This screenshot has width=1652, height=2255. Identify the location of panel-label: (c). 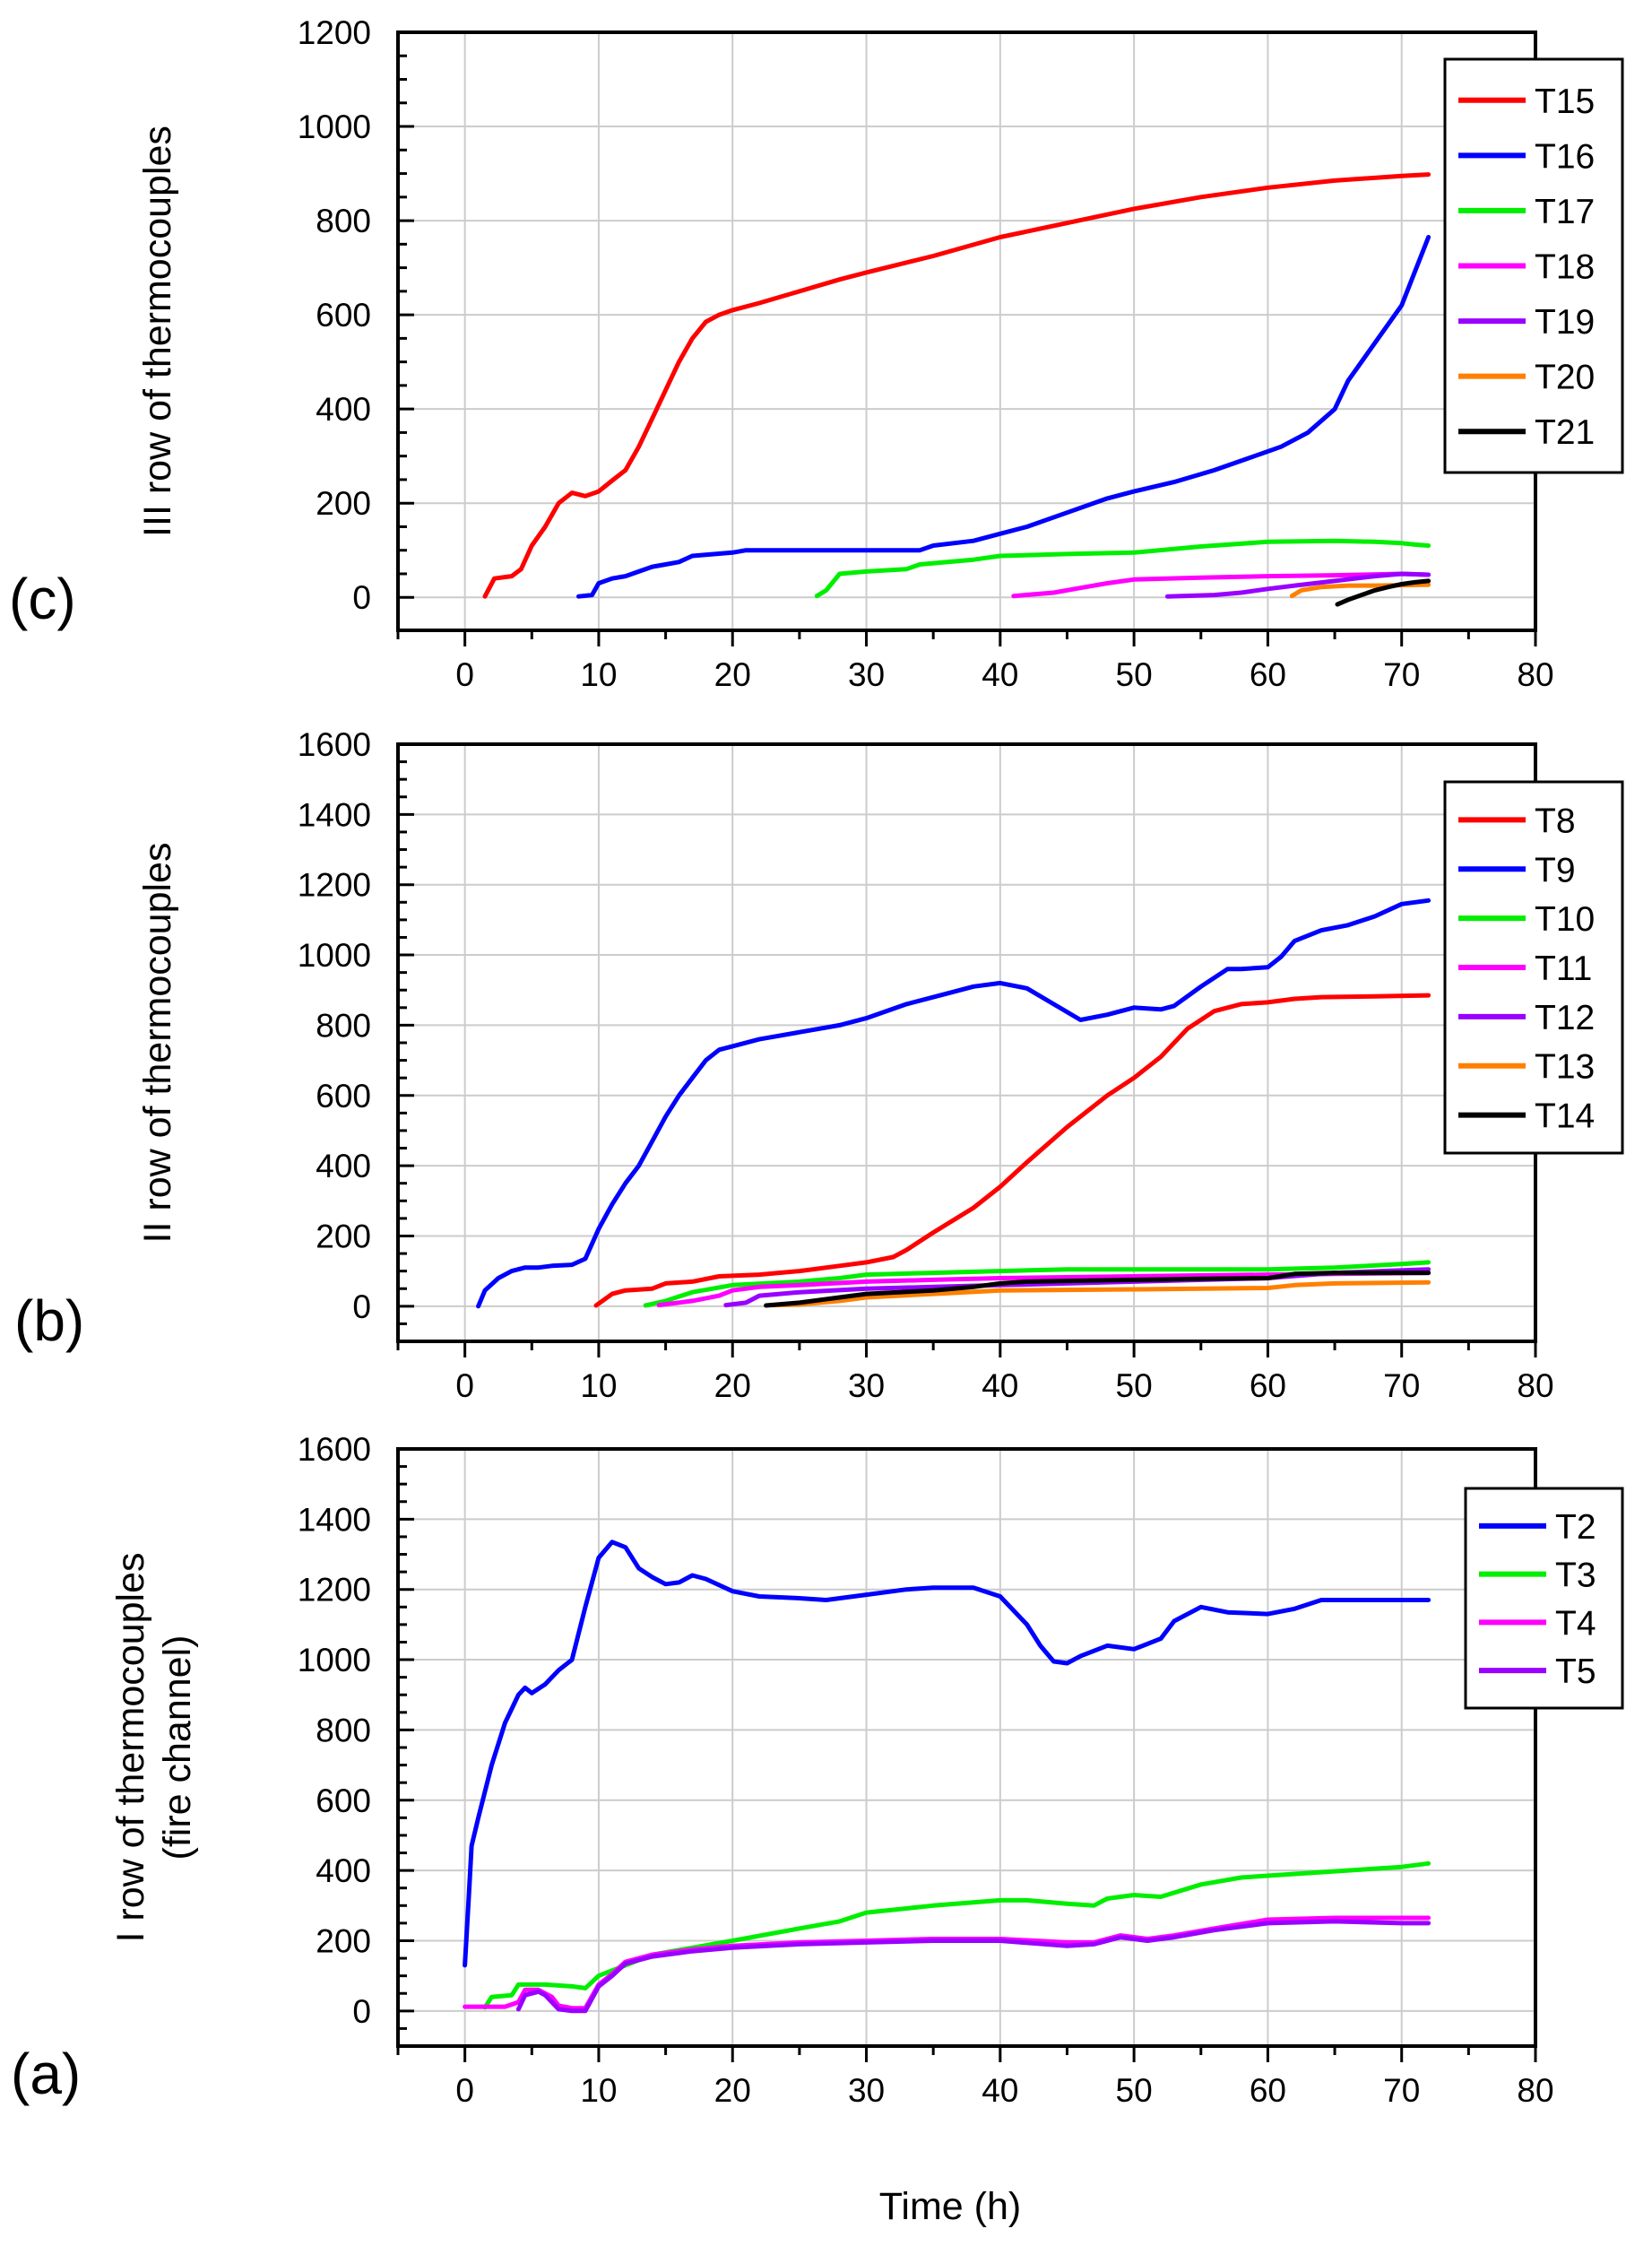
(42, 599).